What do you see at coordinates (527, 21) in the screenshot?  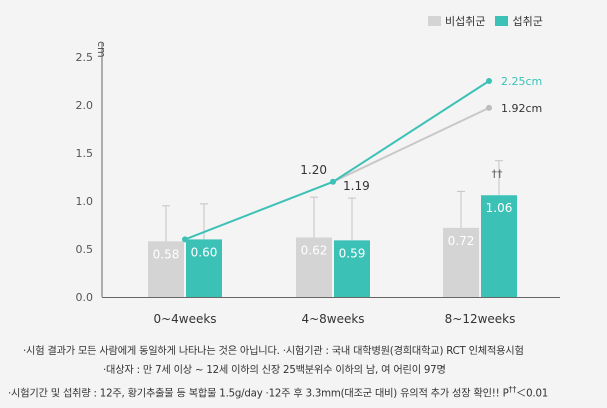 I see `legend-label-take: 섭취군` at bounding box center [527, 21].